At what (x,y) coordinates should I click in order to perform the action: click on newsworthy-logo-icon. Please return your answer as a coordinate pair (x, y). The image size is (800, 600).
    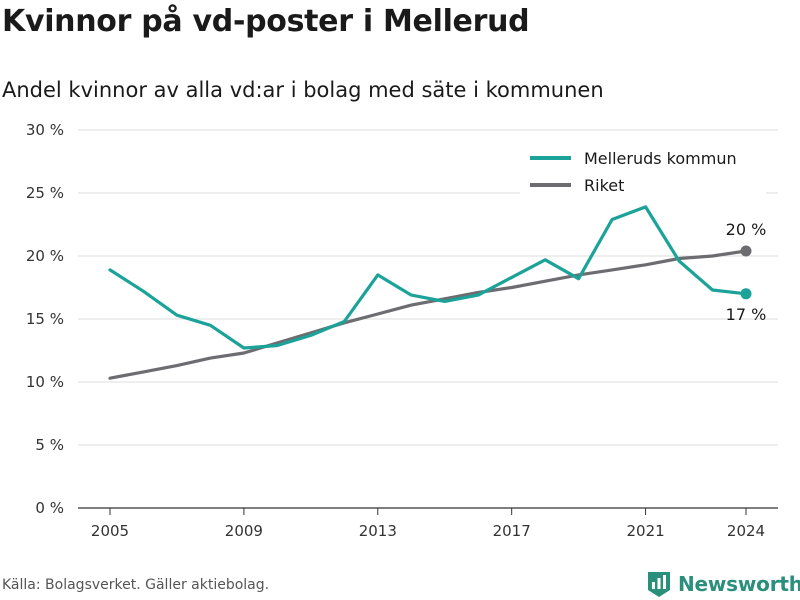
    Looking at the image, I should click on (659, 584).